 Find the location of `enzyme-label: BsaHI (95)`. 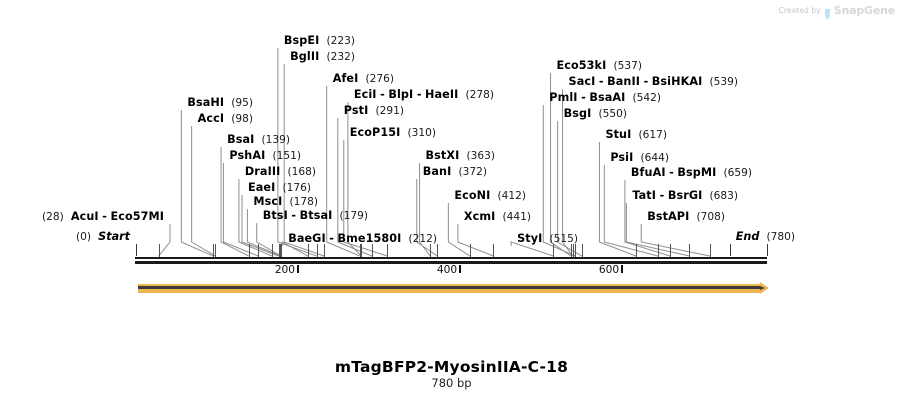

enzyme-label: BsaHI (95) is located at coordinates (220, 103).